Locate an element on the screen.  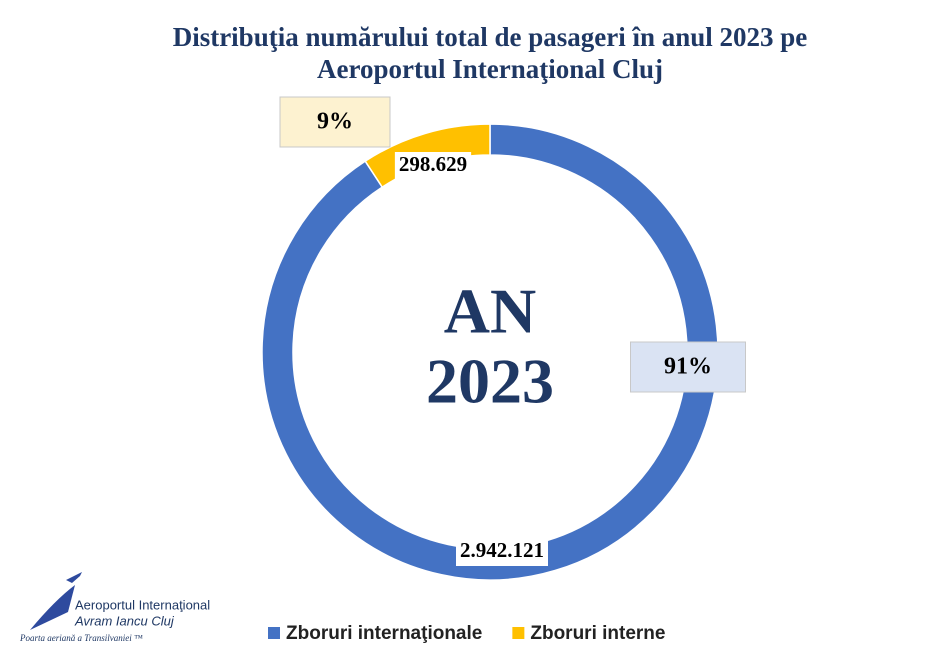
value-label-text: 298.629 is located at coordinates (433, 164).